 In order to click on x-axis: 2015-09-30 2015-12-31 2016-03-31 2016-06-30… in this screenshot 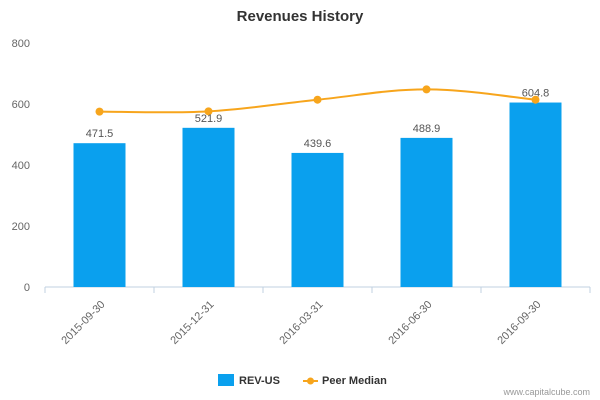, I will do `click(317, 317)`.